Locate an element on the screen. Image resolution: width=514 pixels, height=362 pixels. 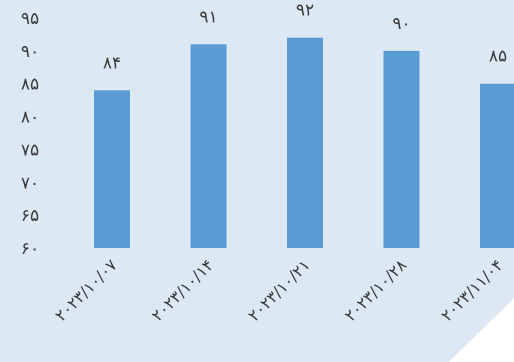
data-label: ۸۵ is located at coordinates (498, 57).